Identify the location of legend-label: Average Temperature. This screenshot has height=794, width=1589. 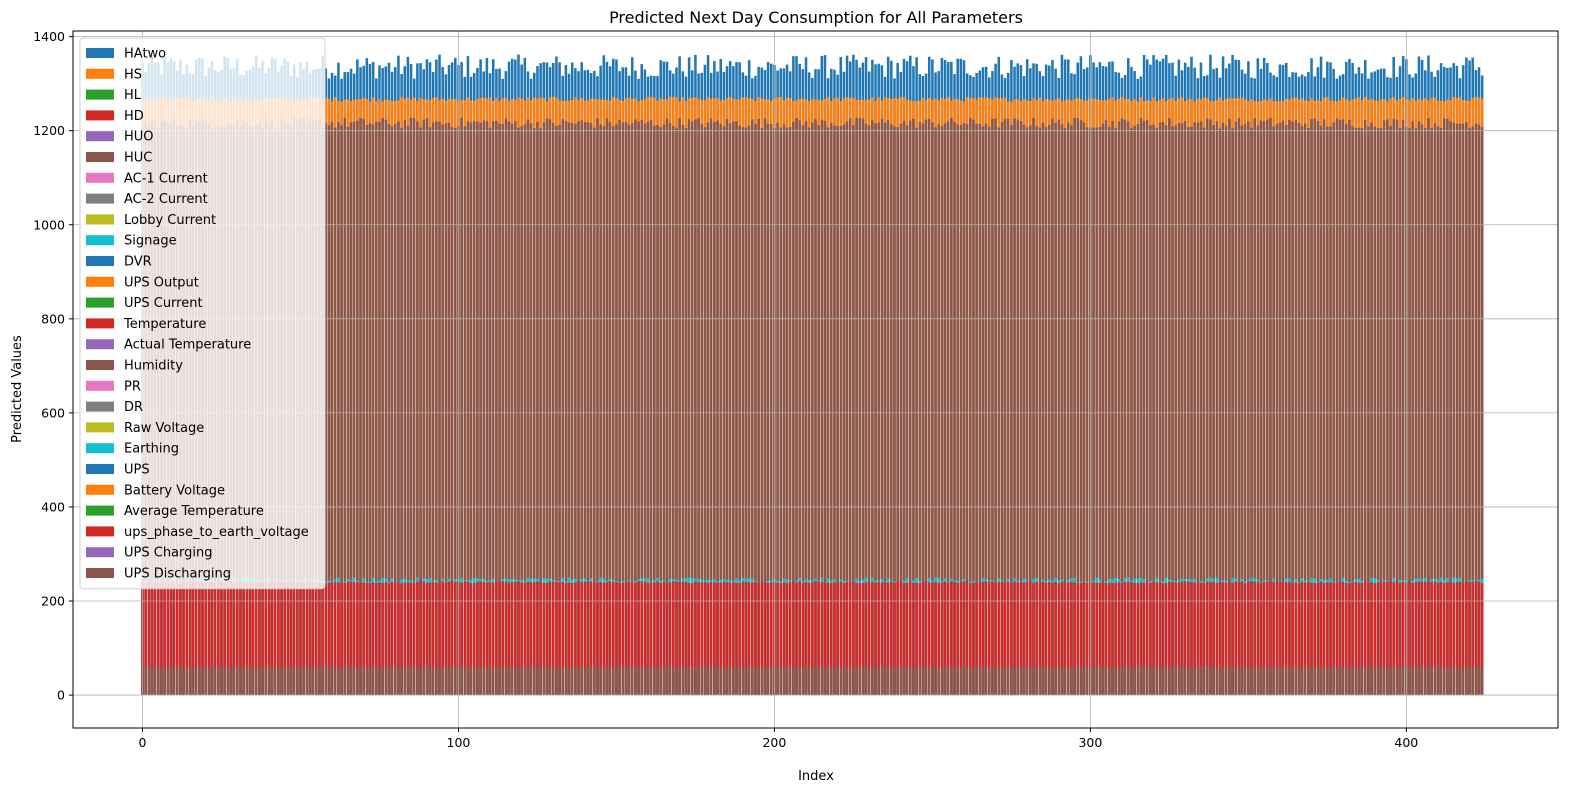
(194, 511).